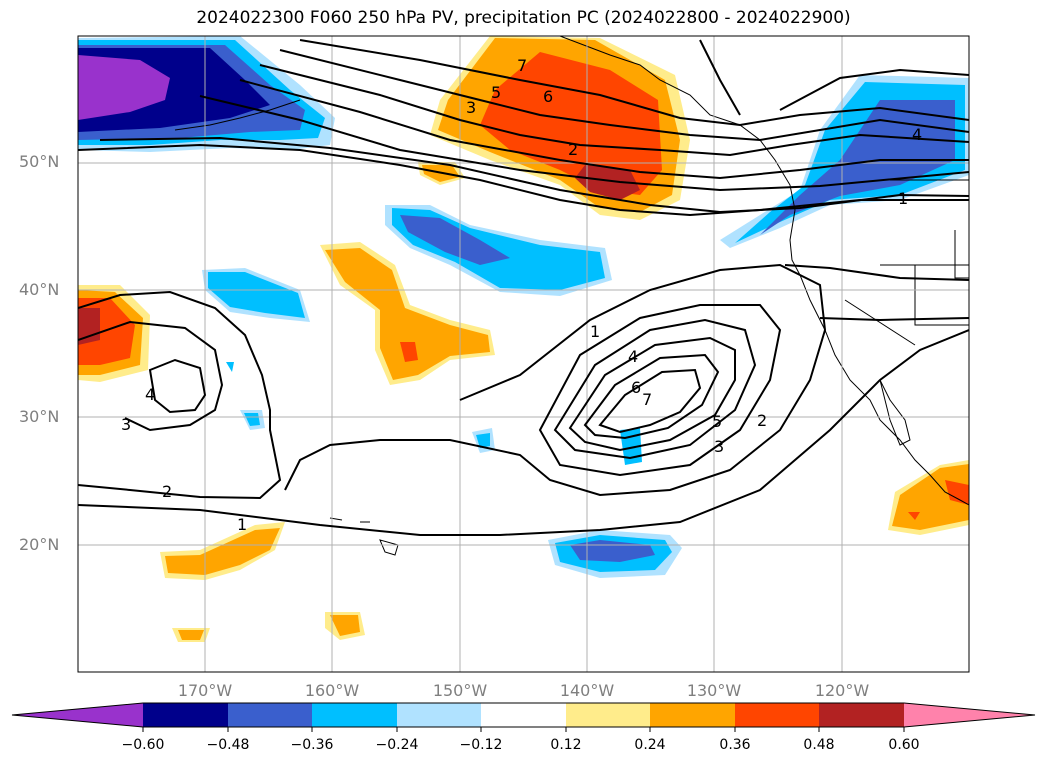 The width and height of the screenshot is (1047, 765). I want to click on colorbar-tick-label: 0.36, so click(735, 745).